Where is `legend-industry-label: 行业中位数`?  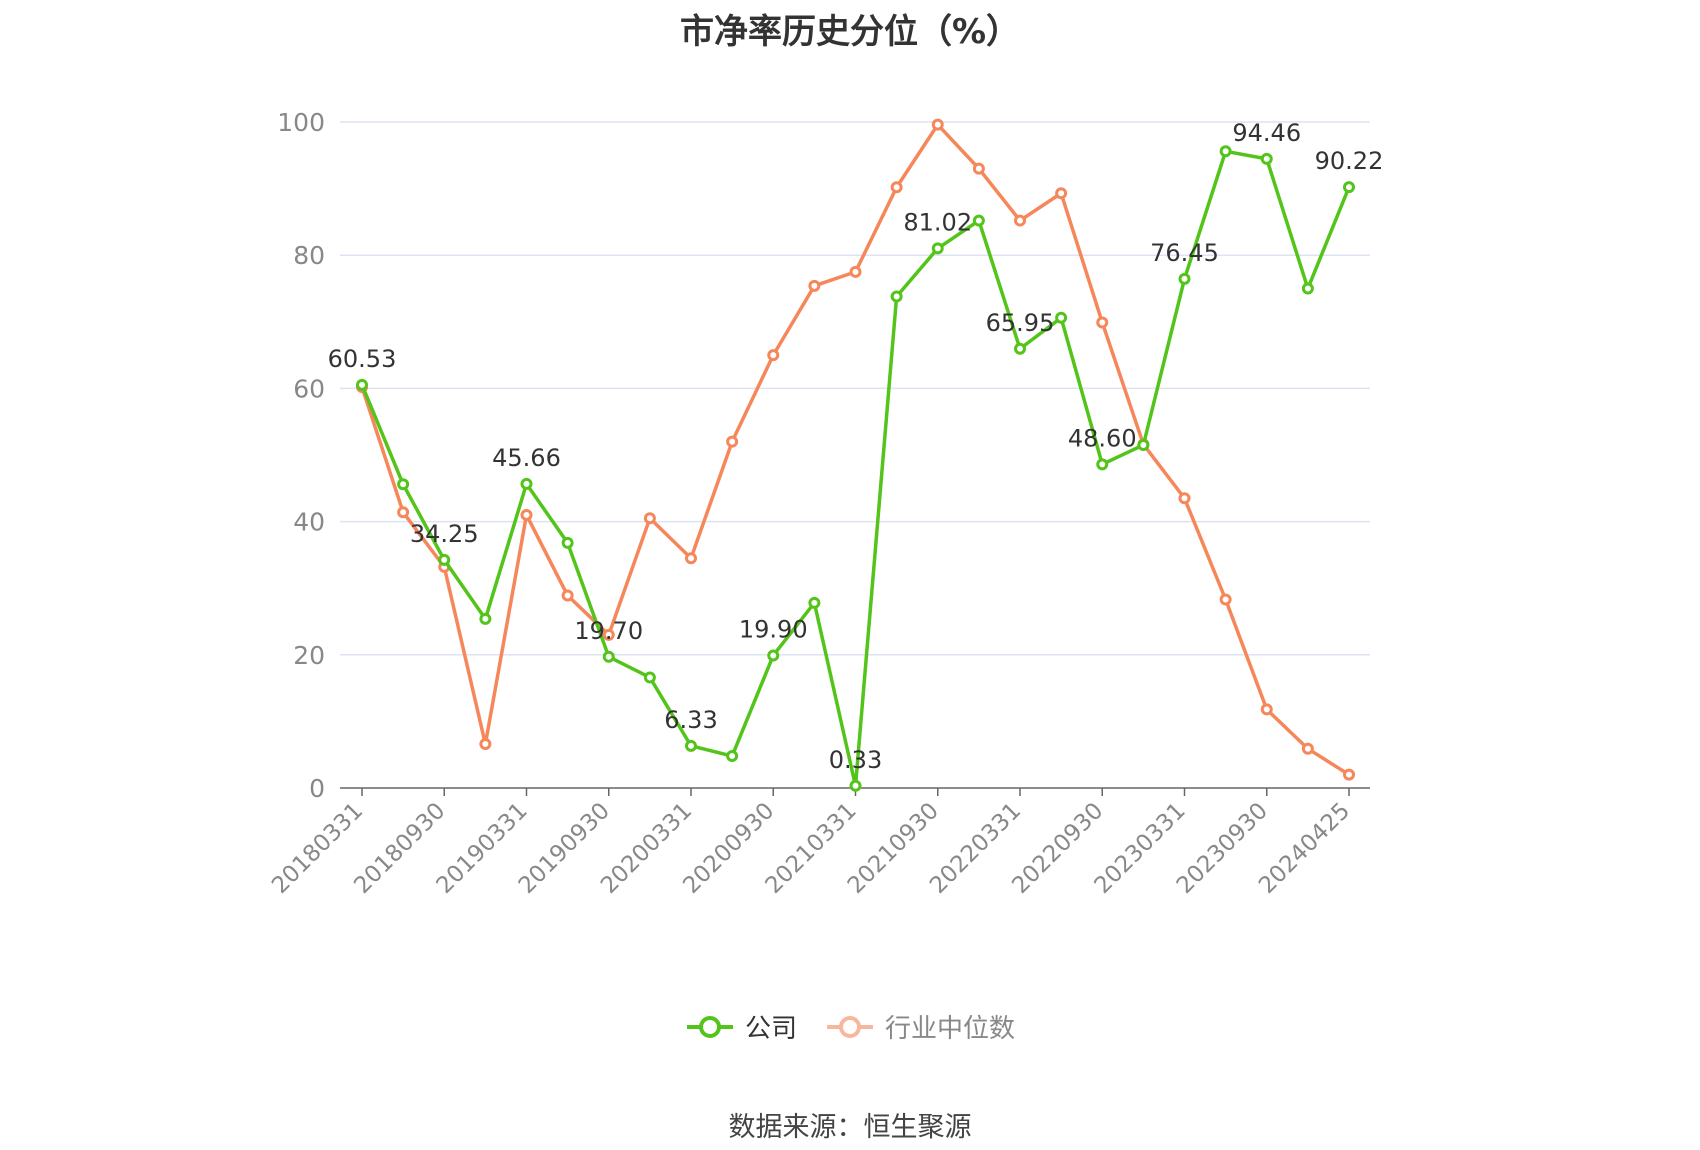
legend-industry-label: 行业中位数 is located at coordinates (950, 1029).